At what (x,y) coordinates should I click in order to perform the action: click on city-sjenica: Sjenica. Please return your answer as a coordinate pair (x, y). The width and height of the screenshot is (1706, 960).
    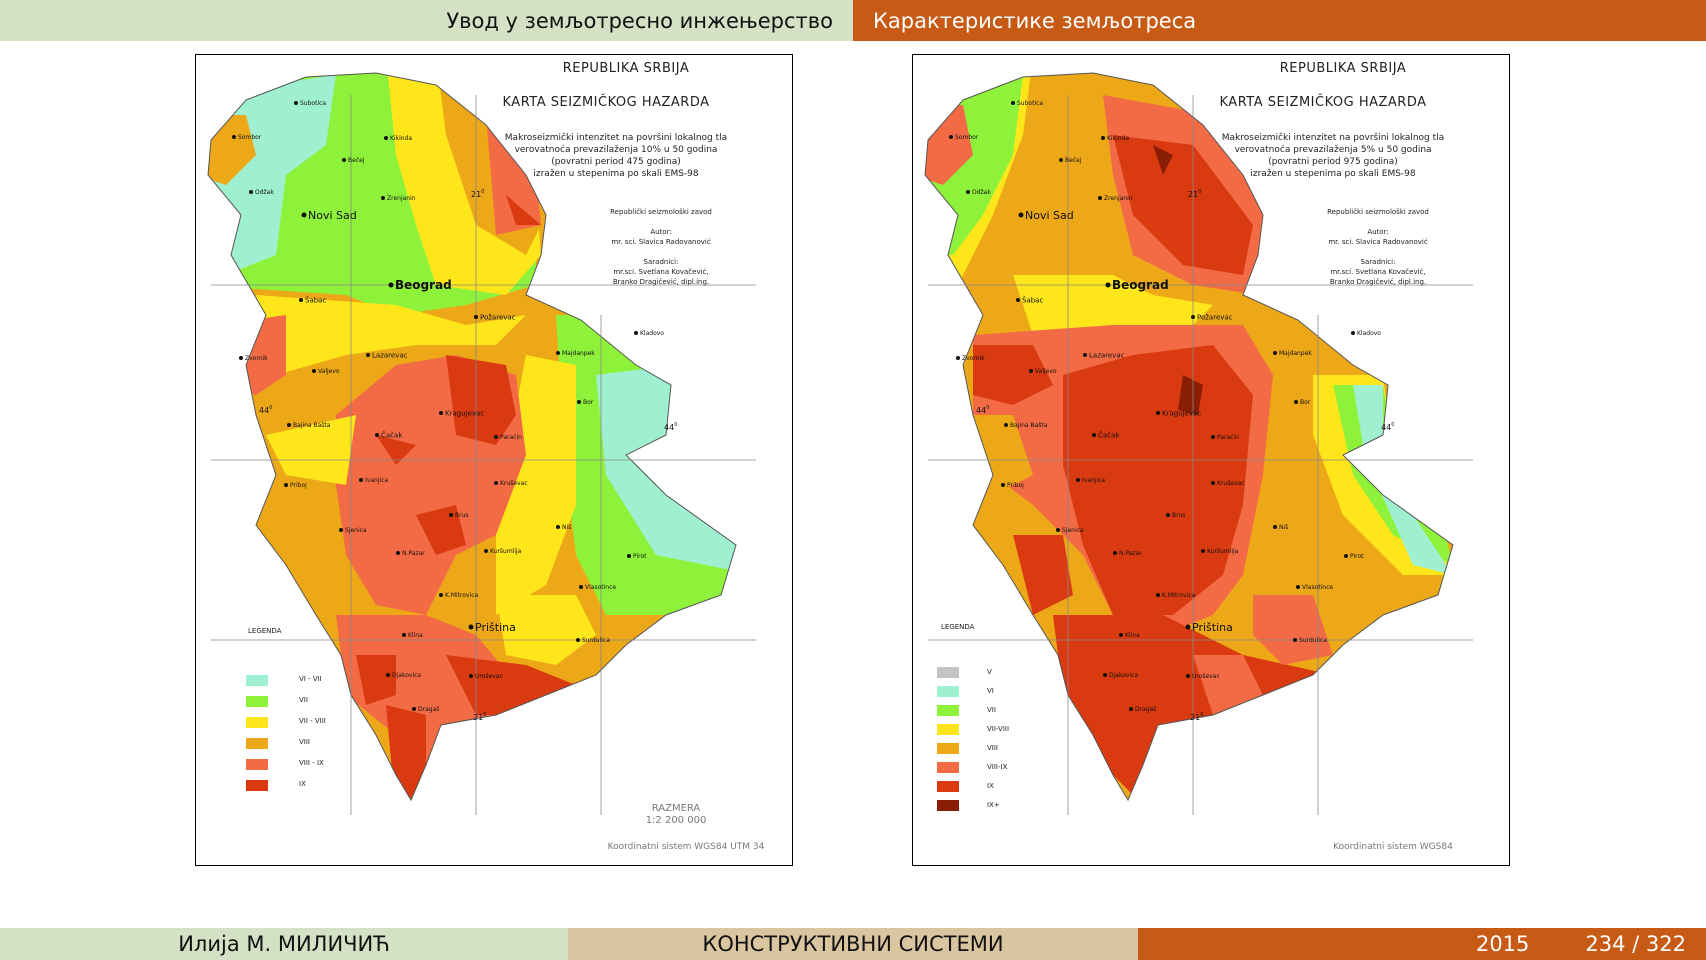
    Looking at the image, I should click on (1070, 530).